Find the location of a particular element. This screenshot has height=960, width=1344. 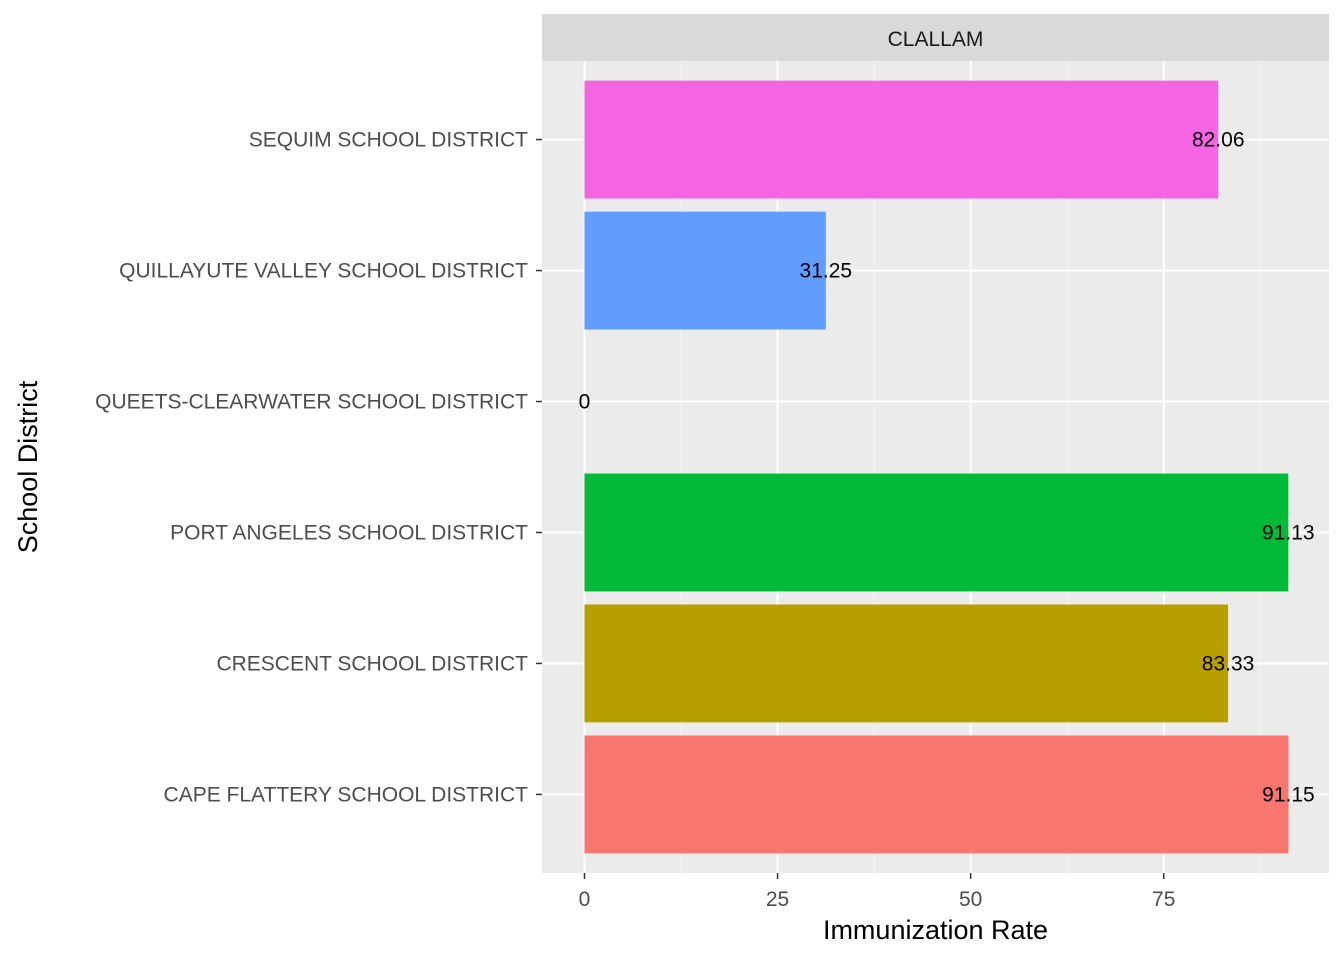

value-label: 0 is located at coordinates (585, 402).